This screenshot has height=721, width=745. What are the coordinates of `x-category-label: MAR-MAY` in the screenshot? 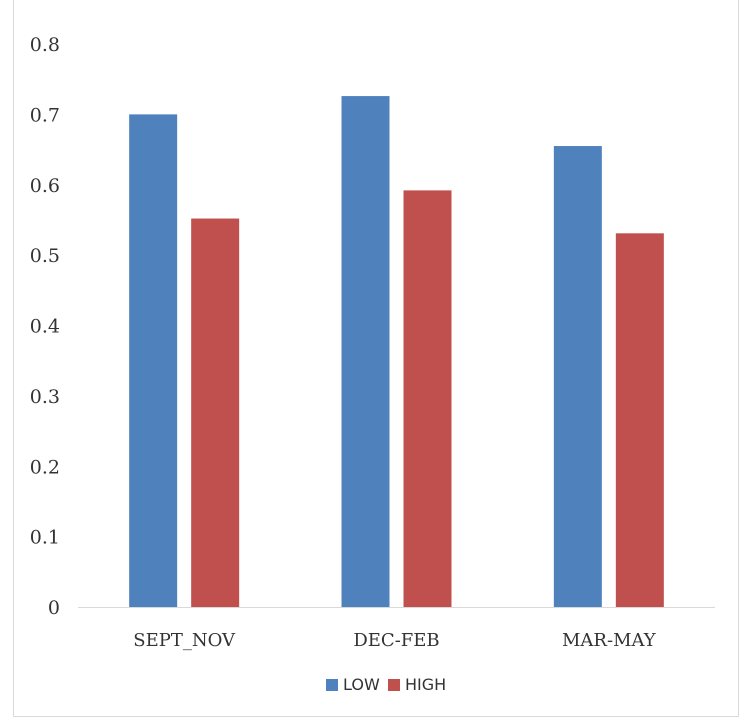 It's located at (609, 640).